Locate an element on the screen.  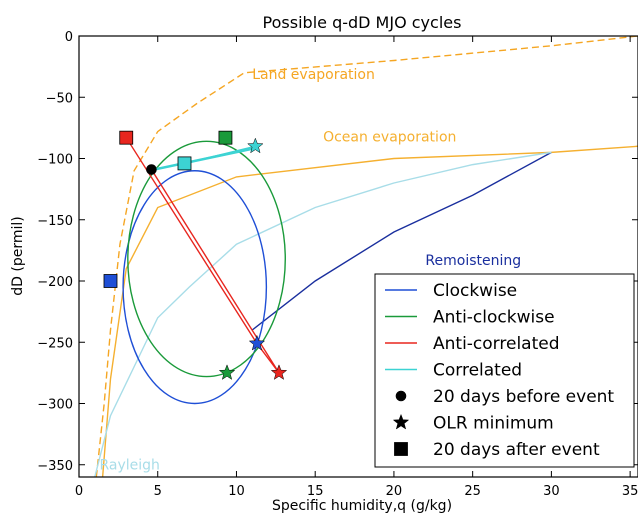
x-axis-label: Specific humidity,q (g/kg) is located at coordinates (362, 505).